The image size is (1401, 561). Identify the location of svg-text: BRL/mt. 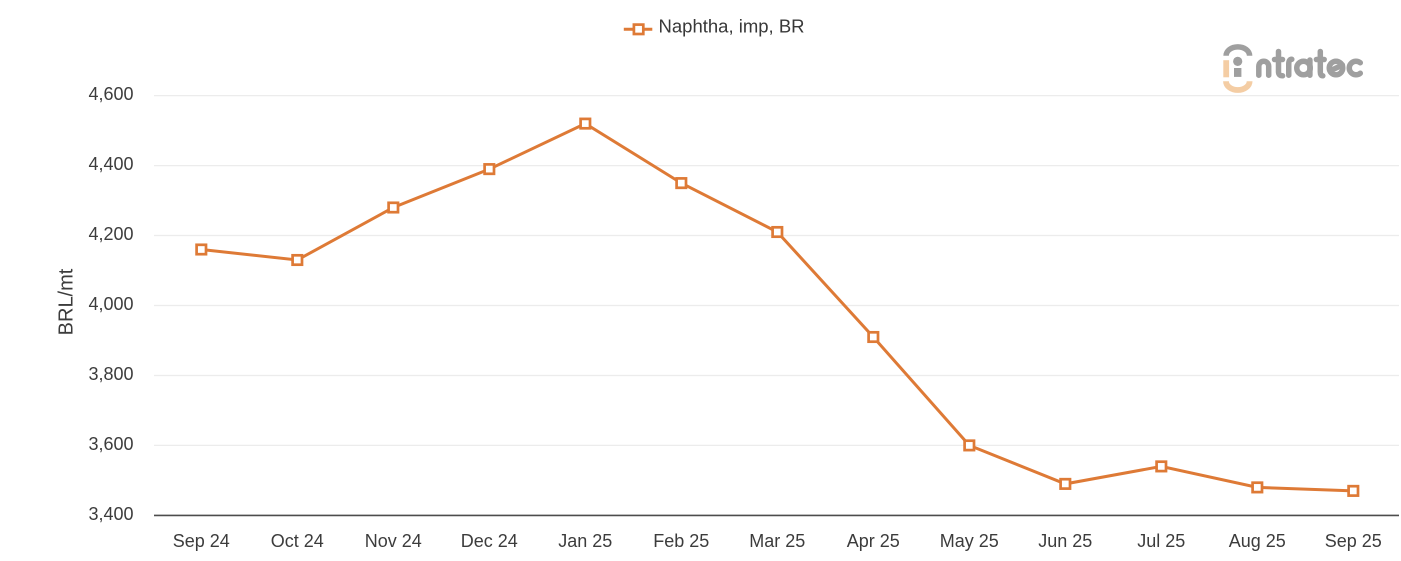
(66, 301).